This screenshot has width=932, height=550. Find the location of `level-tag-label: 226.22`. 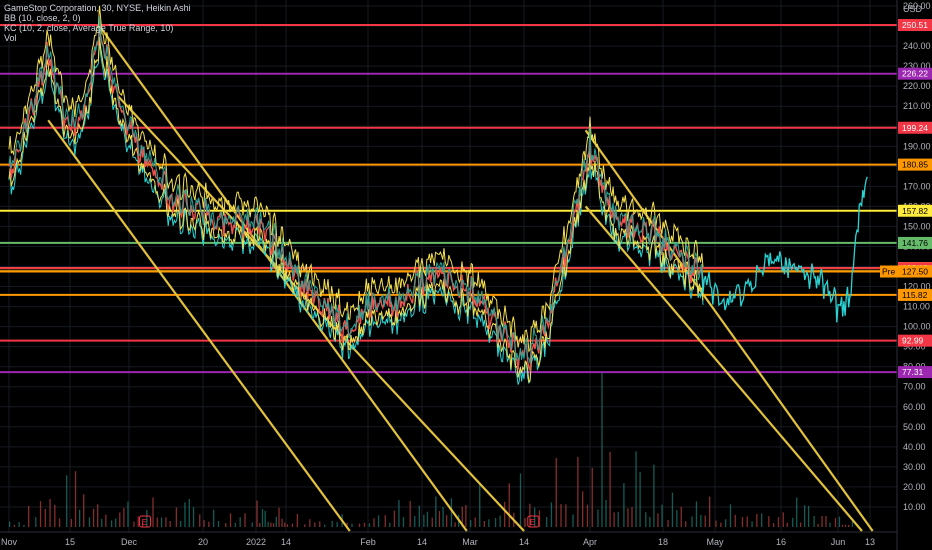

level-tag-label: 226.22 is located at coordinates (915, 74).